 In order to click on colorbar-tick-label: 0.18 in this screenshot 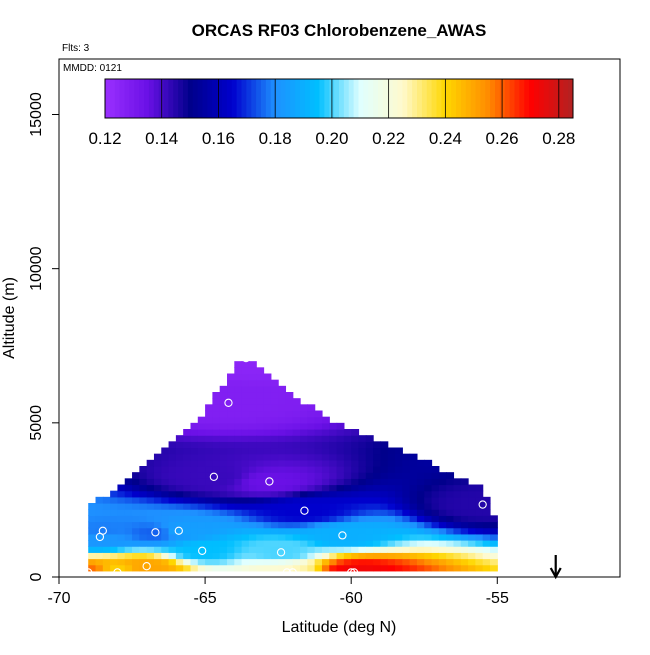, I will do `click(275, 138)`.